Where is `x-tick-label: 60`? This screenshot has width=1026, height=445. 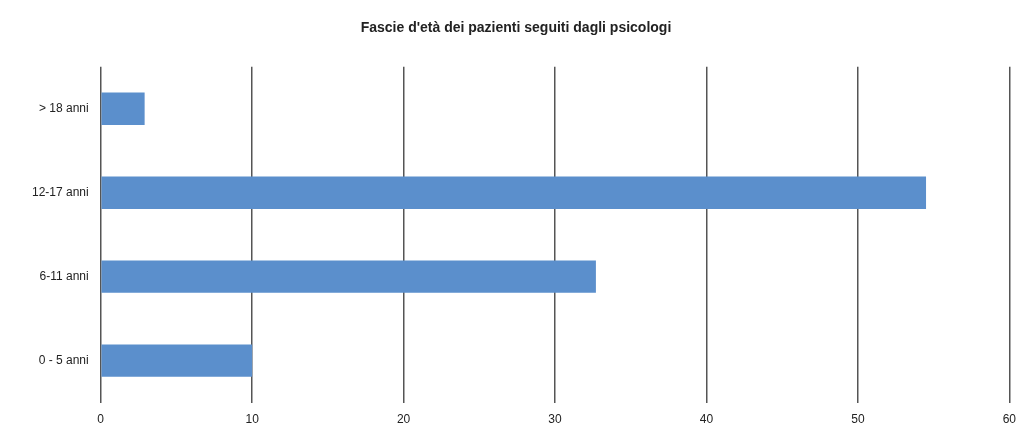 x-tick-label: 60 is located at coordinates (1009, 419).